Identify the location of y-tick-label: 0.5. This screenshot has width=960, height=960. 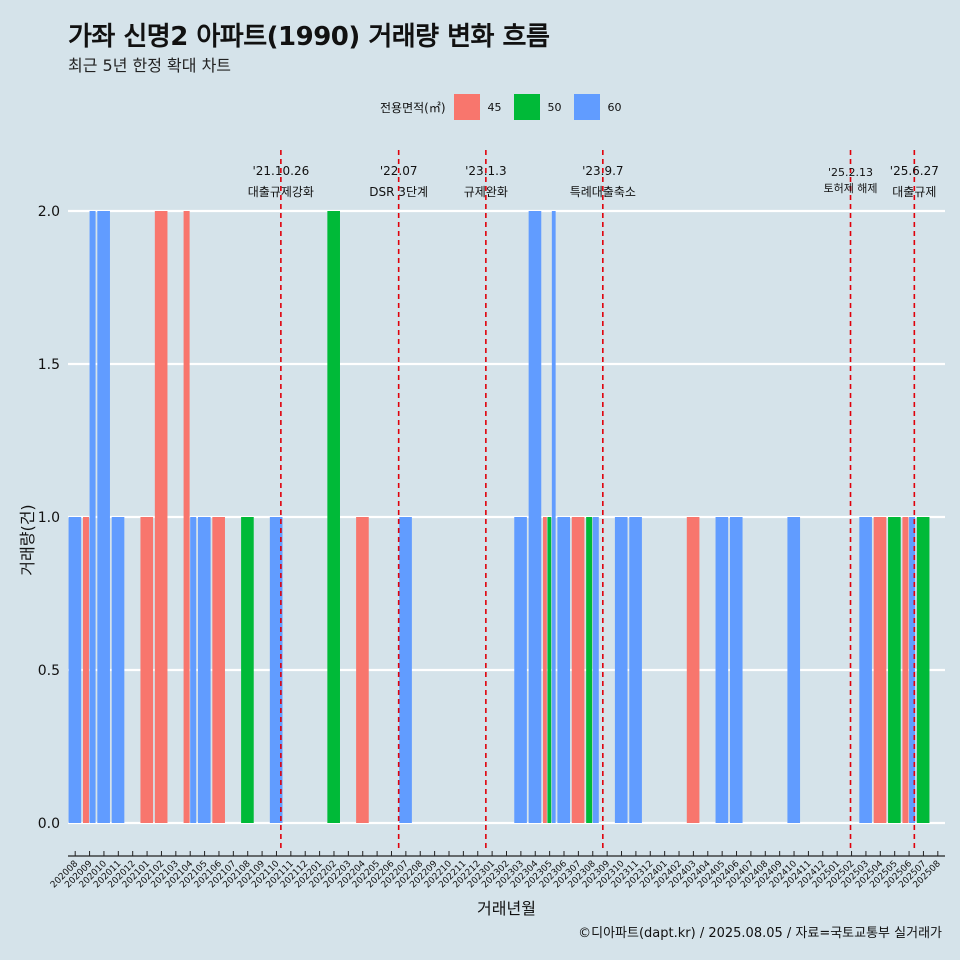
(49, 671).